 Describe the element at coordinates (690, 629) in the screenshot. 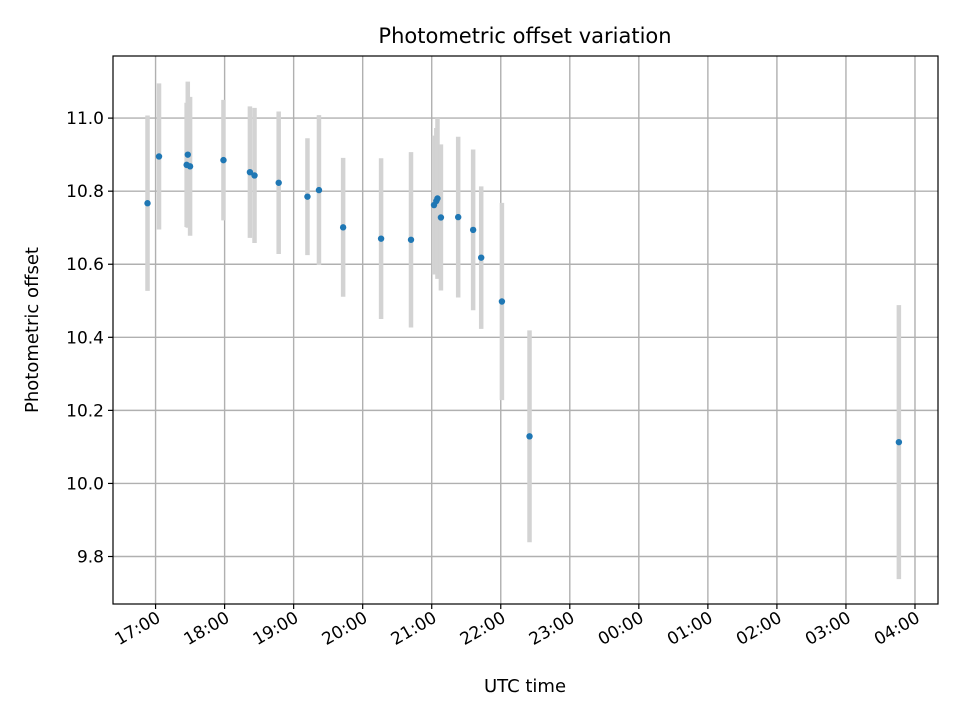

I see `x-tick-label: 01:00` at that location.